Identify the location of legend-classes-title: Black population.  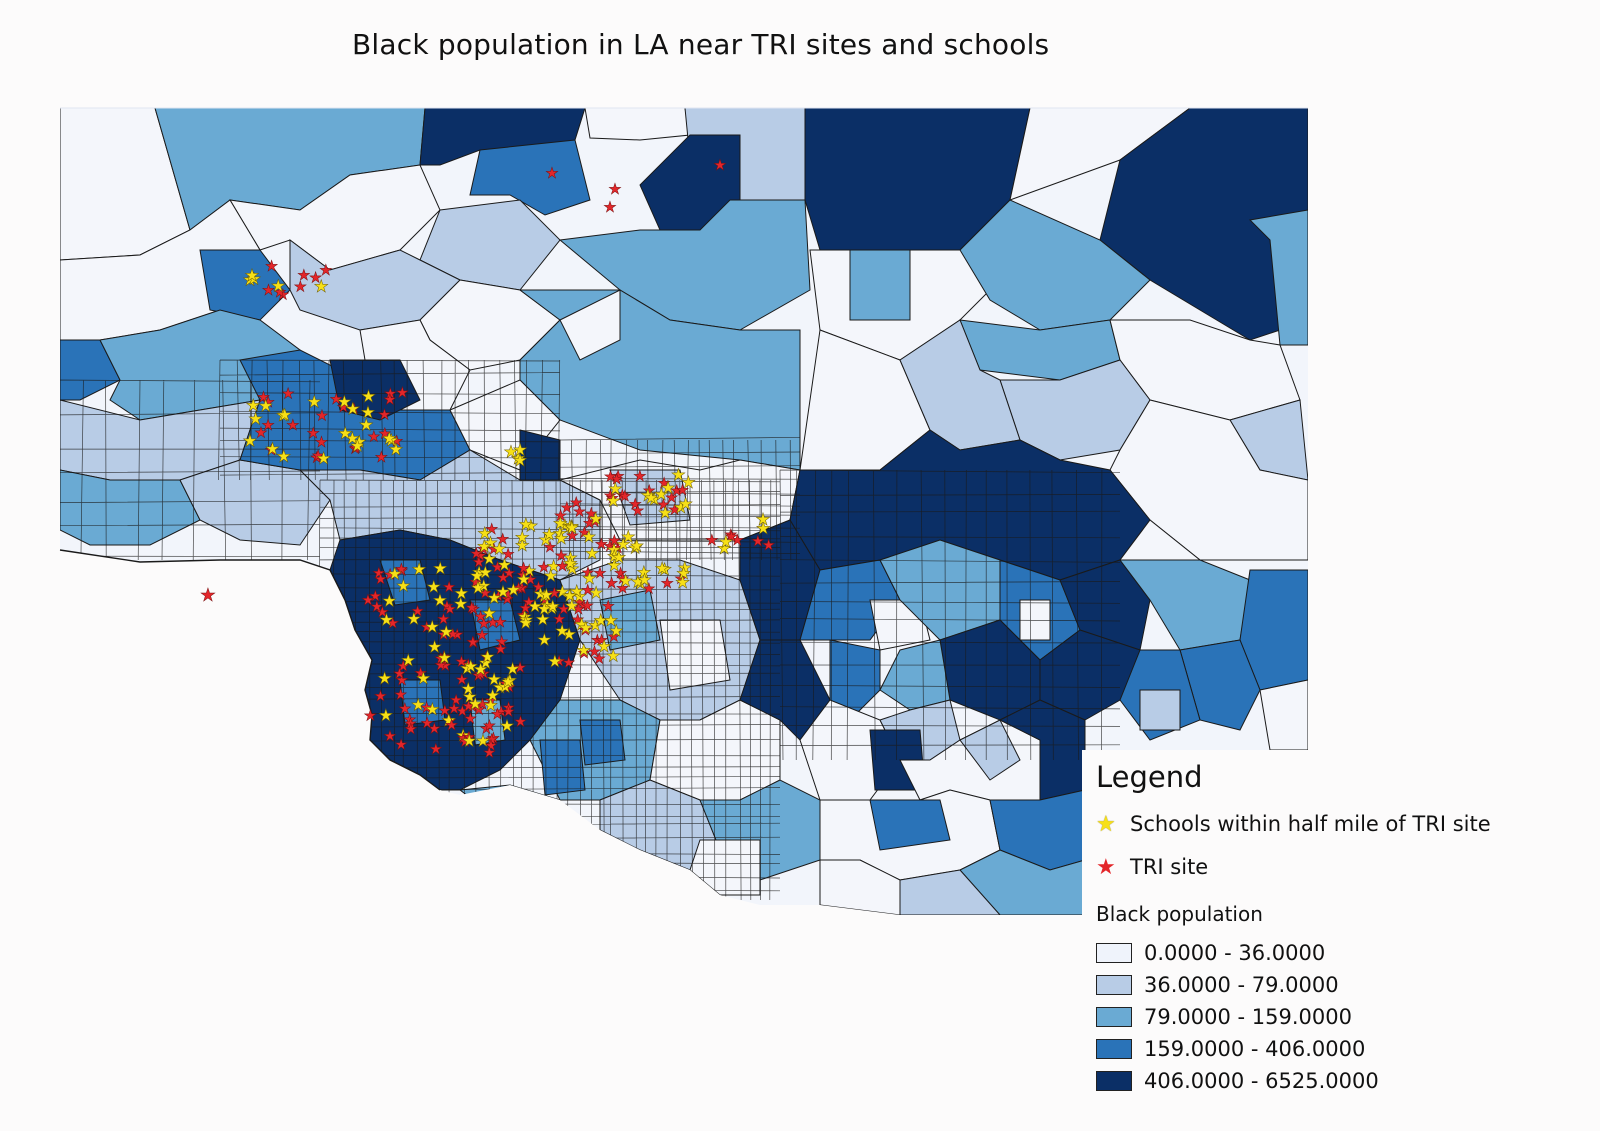
(1179, 914).